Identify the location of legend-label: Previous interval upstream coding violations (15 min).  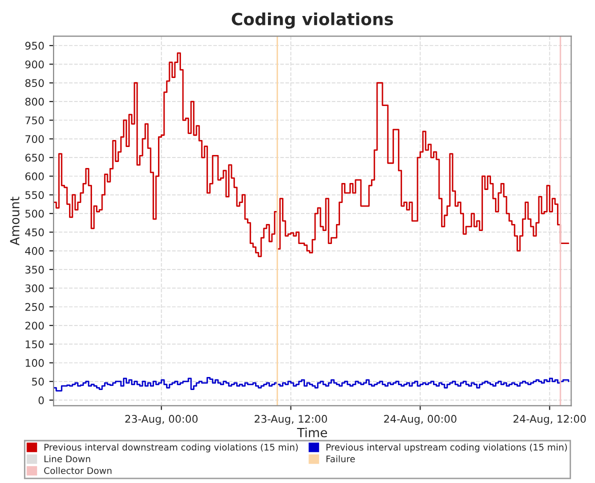
(446, 448).